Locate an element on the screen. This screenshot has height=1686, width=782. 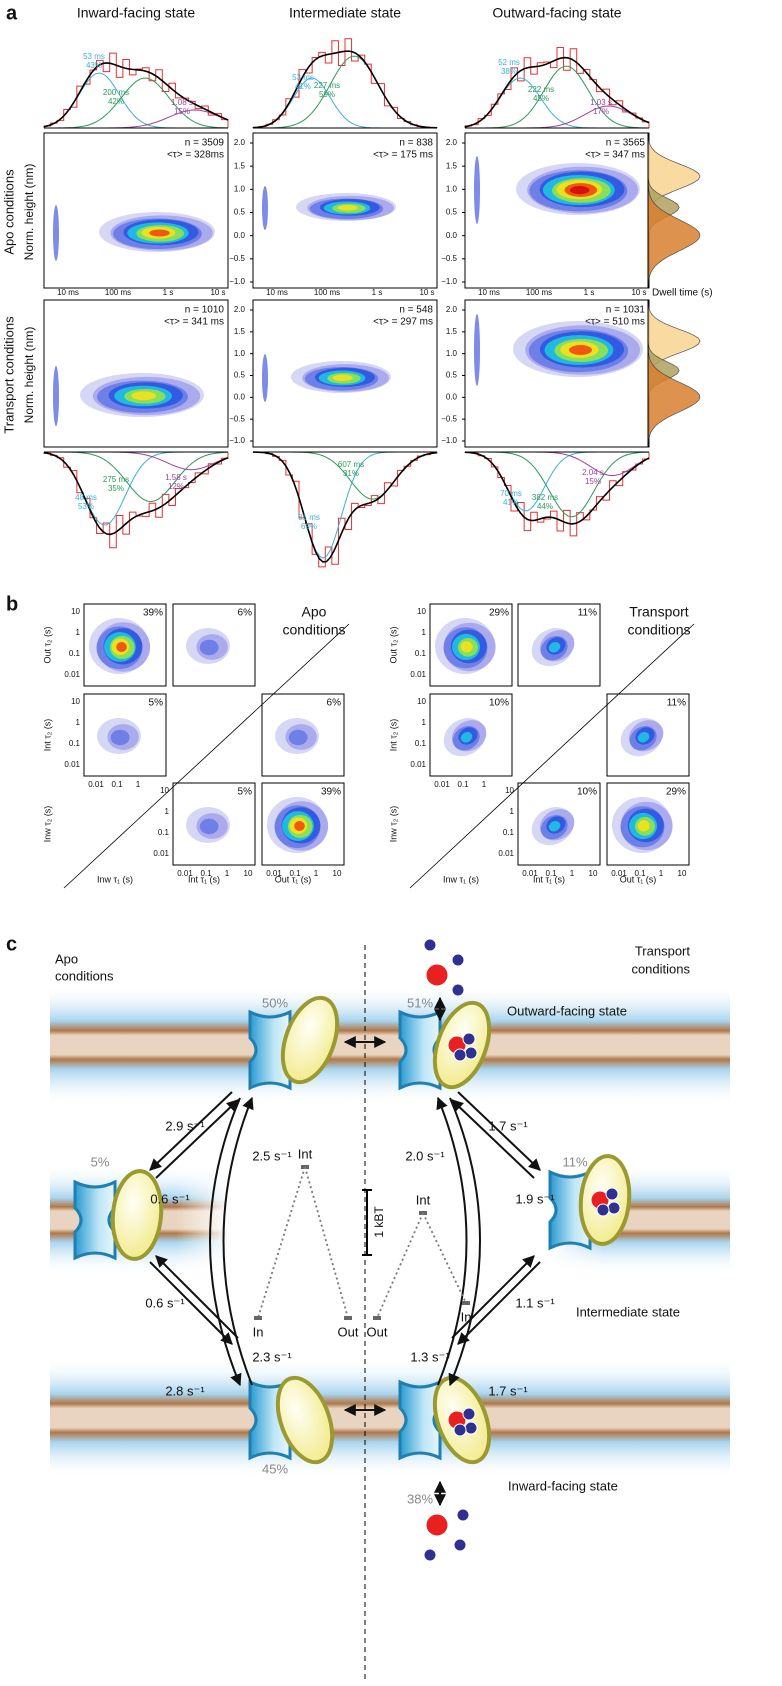
transporter is located at coordinates (95, 1220).